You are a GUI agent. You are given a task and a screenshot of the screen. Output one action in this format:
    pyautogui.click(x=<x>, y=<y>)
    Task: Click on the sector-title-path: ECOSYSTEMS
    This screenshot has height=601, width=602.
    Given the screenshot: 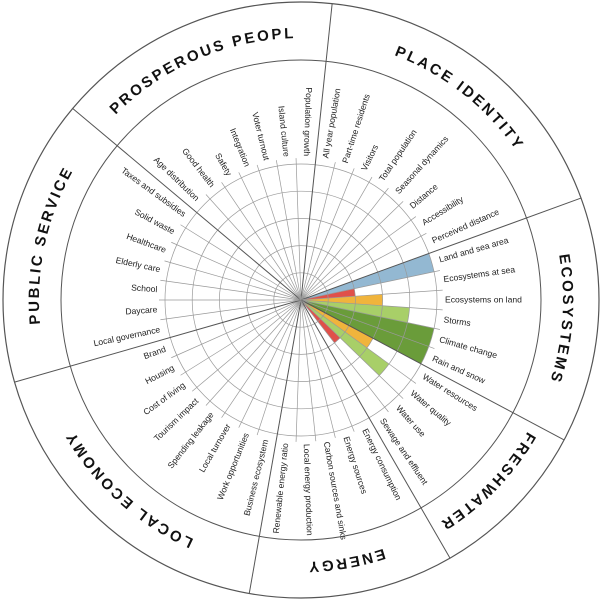 What is the action you would take?
    pyautogui.click(x=560, y=319)
    